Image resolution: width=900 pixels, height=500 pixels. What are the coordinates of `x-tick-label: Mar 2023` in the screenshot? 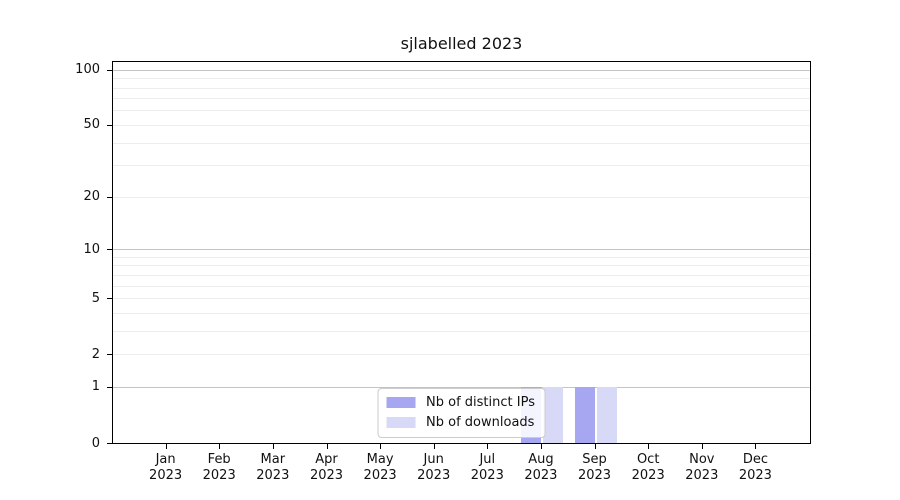 It's located at (273, 467).